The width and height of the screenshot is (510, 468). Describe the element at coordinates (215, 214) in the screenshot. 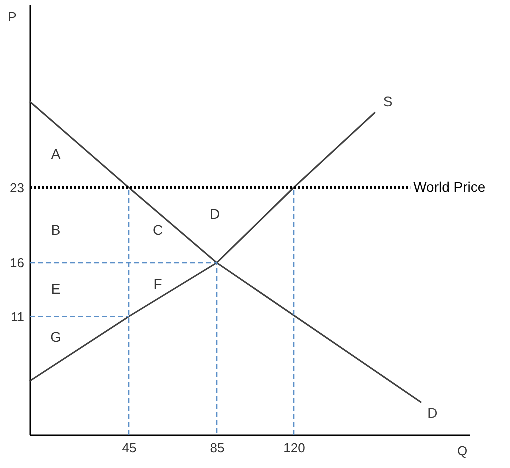

I see `annotation: D` at that location.